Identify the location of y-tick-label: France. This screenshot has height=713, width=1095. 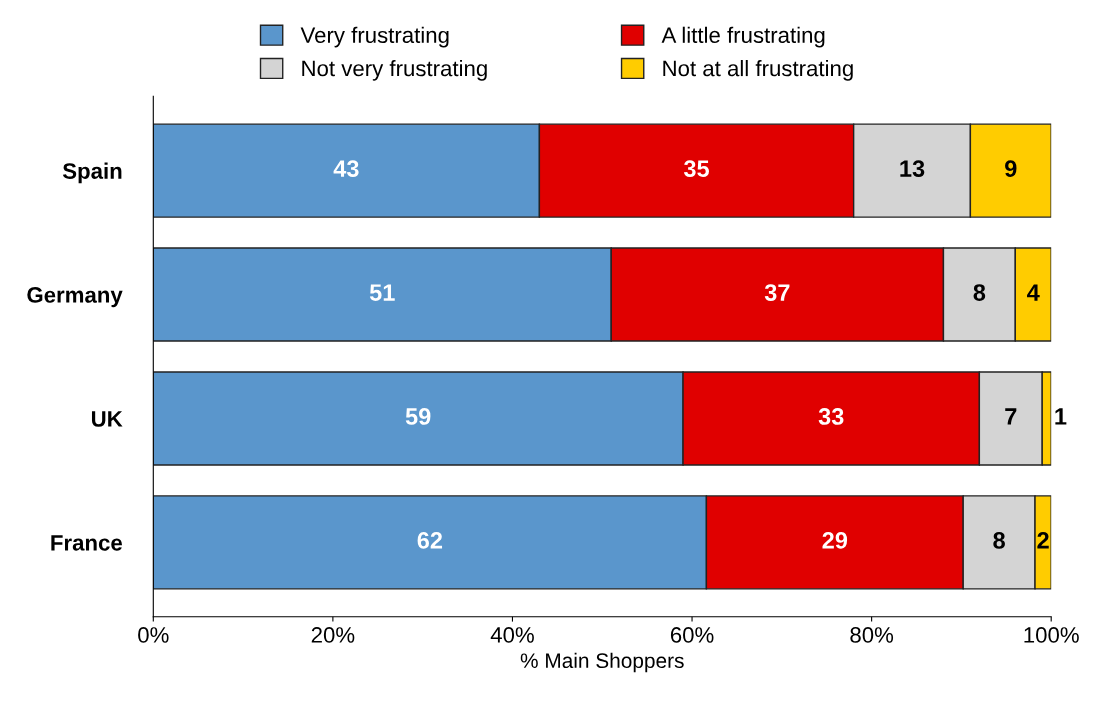
(86, 543).